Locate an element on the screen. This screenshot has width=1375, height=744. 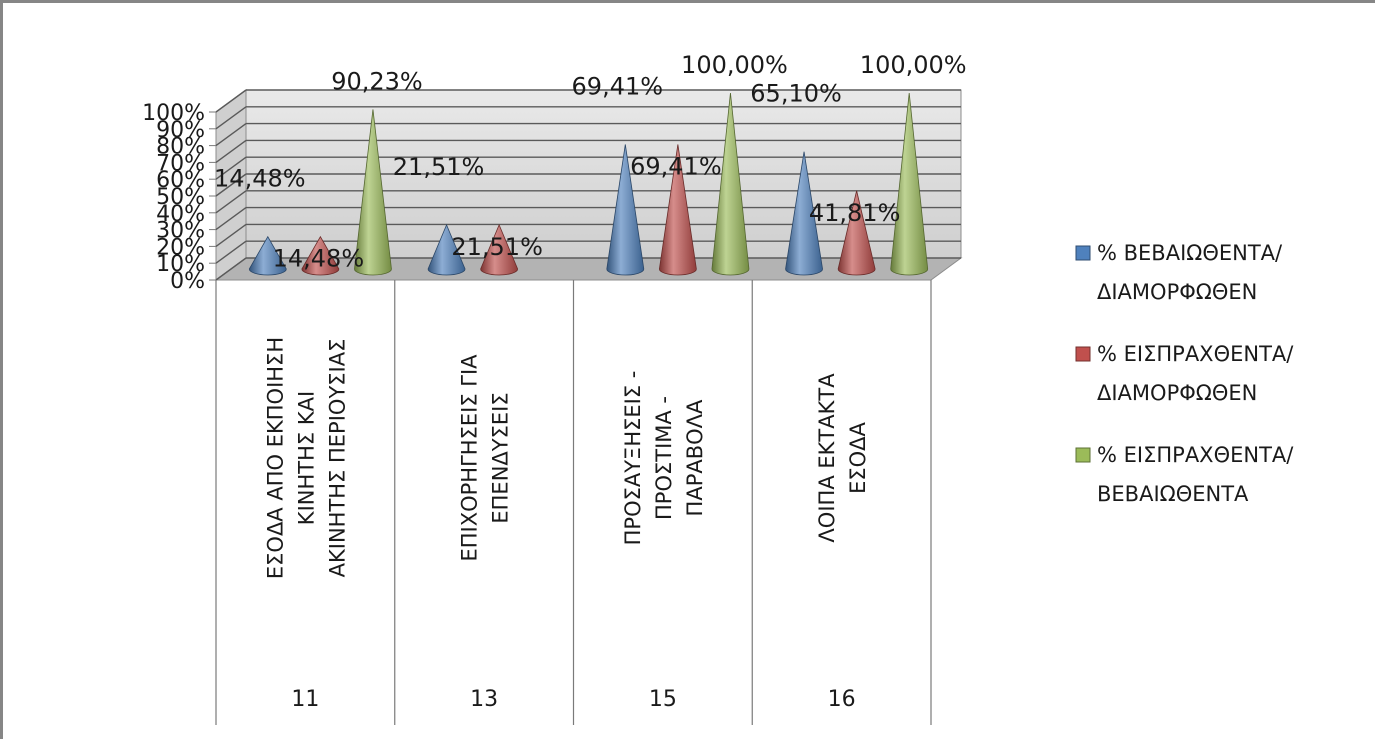
category-code: 15 is located at coordinates (663, 699).